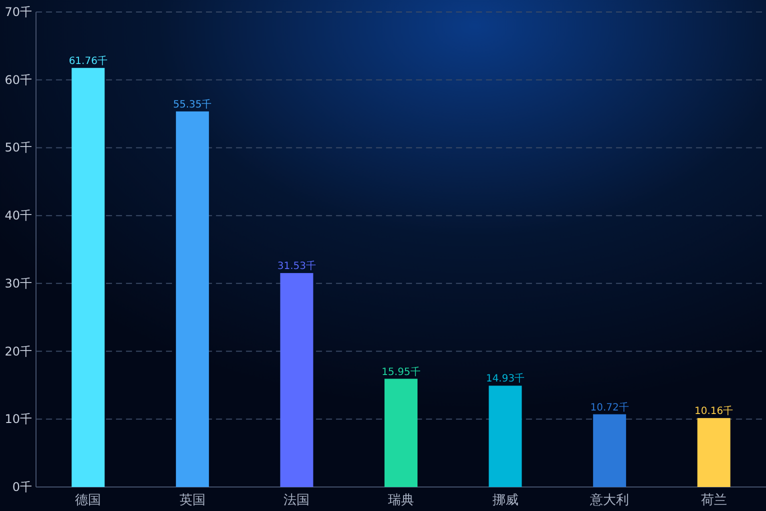 The height and width of the screenshot is (511, 766). I want to click on x-tick-label: 德国, so click(88, 500).